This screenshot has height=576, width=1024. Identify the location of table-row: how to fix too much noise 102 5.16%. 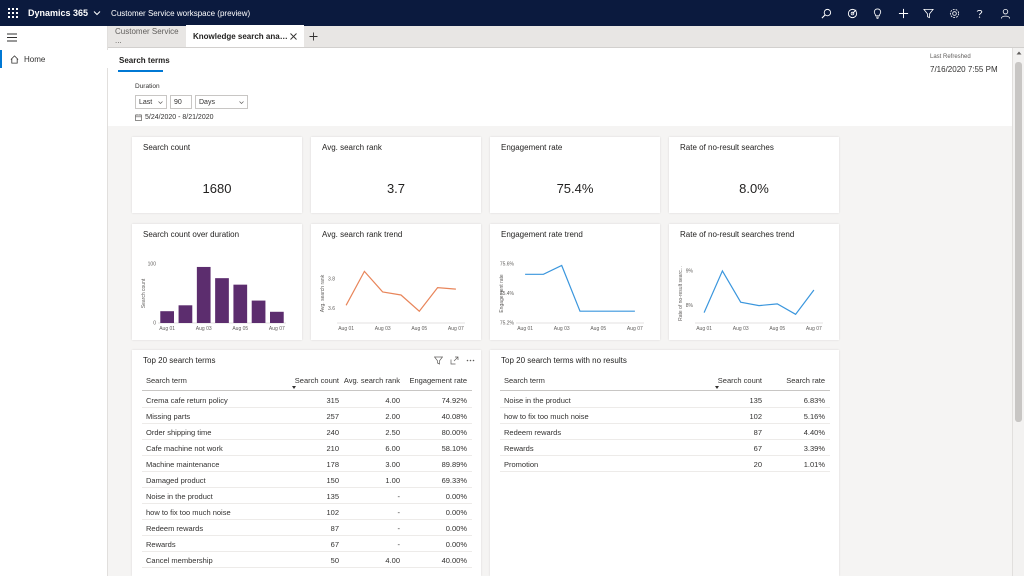
(665, 416).